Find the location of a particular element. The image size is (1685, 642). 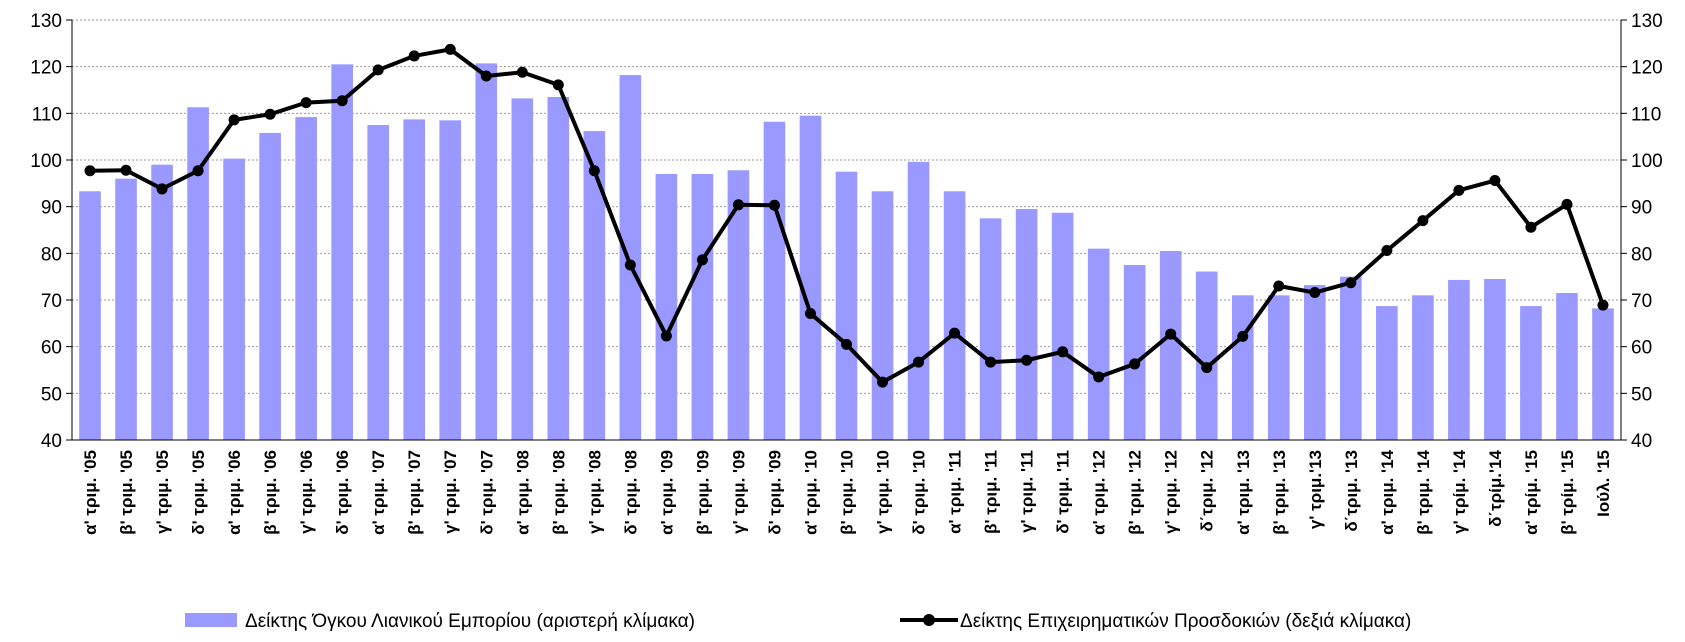

x-tick-label: γ' τριμ.'13 is located at coordinates (1315, 489).